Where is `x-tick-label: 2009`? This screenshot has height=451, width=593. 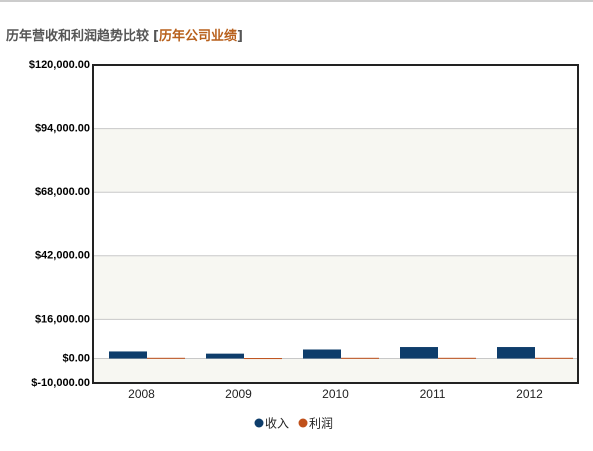 x-tick-label: 2009 is located at coordinates (238, 394).